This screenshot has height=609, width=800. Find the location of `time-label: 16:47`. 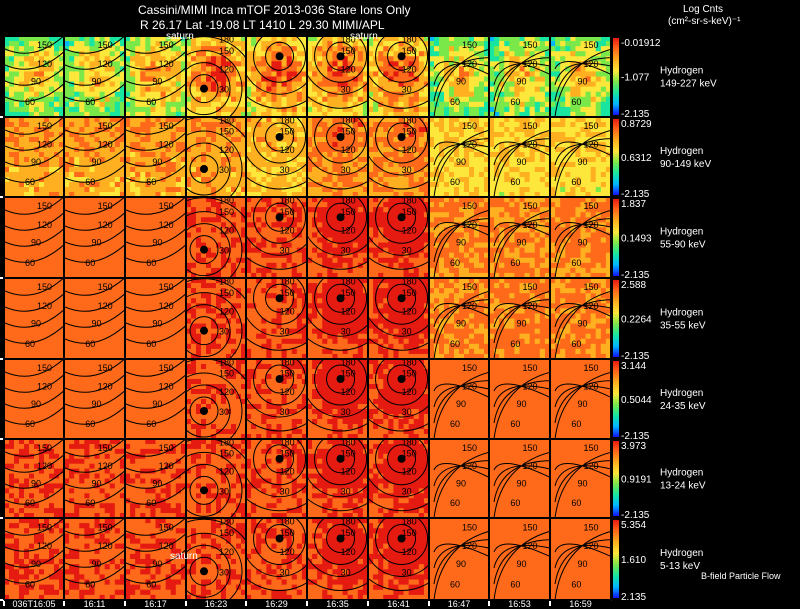

time-label: 16:47 is located at coordinates (459, 604).